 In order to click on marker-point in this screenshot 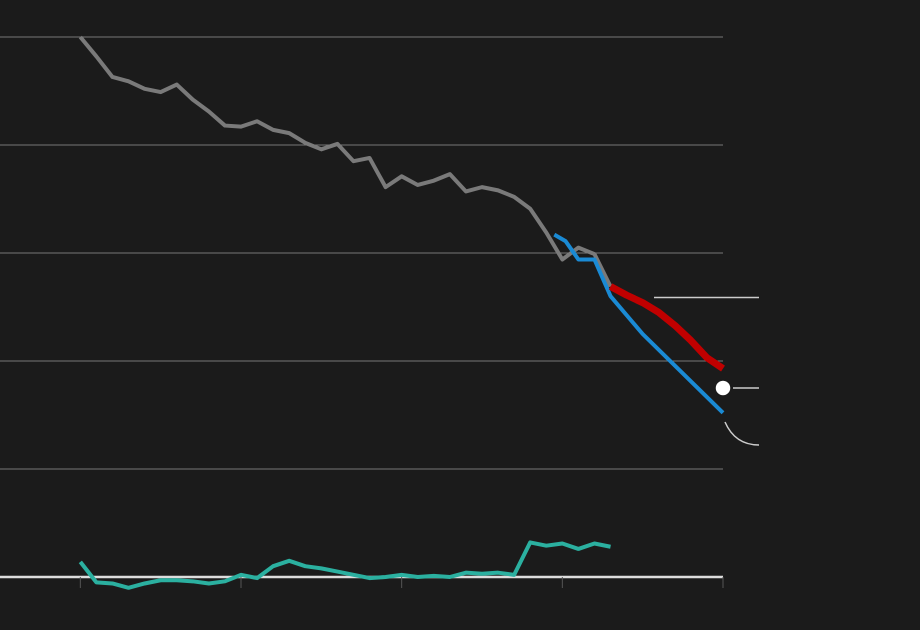, I will do `click(723, 388)`.